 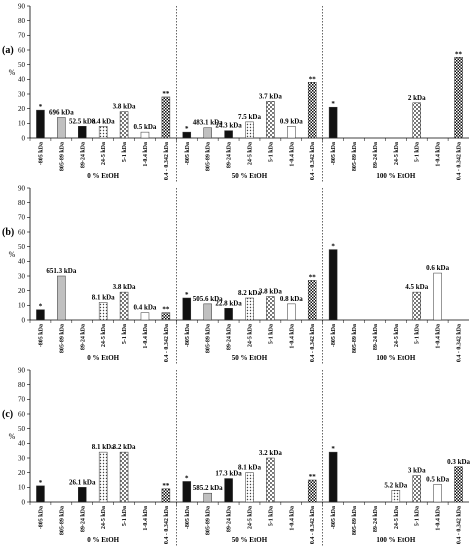 I want to click on bar-data-label: 3.2 kDa, so click(x=270, y=453).